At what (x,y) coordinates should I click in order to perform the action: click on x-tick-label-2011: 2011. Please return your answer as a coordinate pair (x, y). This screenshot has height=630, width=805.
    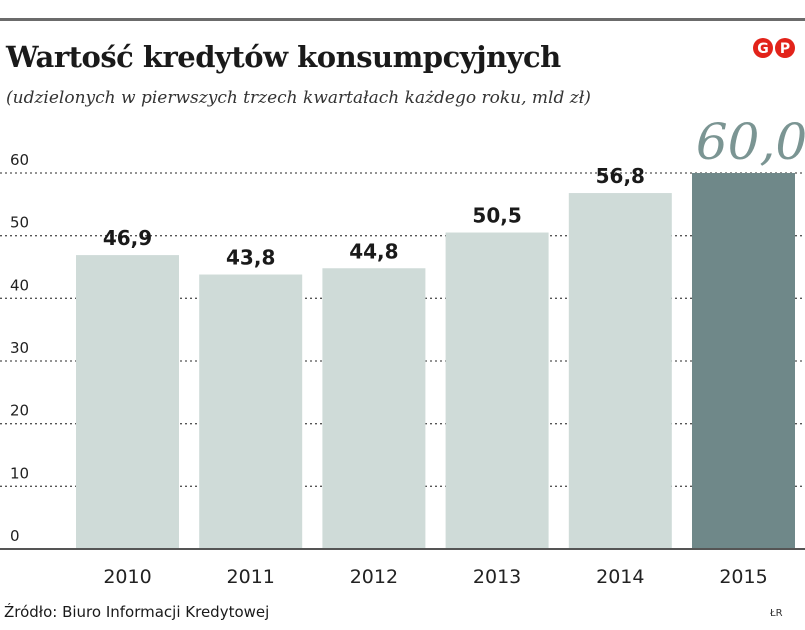
    Looking at the image, I should click on (251, 577).